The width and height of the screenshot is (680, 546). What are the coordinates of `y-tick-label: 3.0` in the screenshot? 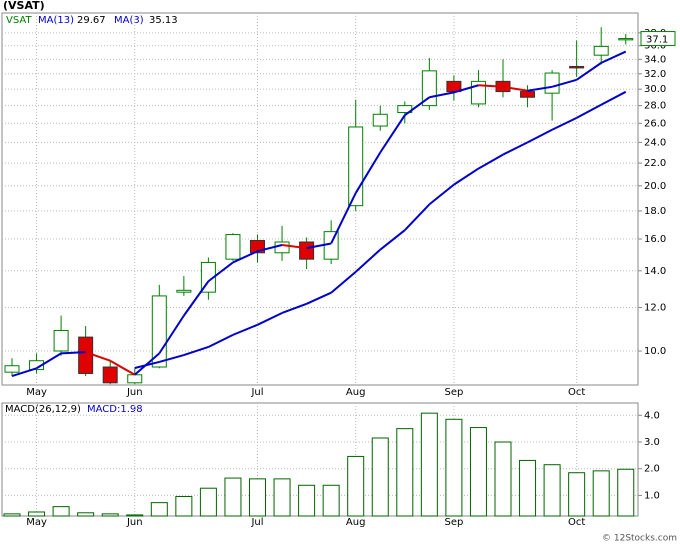 It's located at (652, 442).